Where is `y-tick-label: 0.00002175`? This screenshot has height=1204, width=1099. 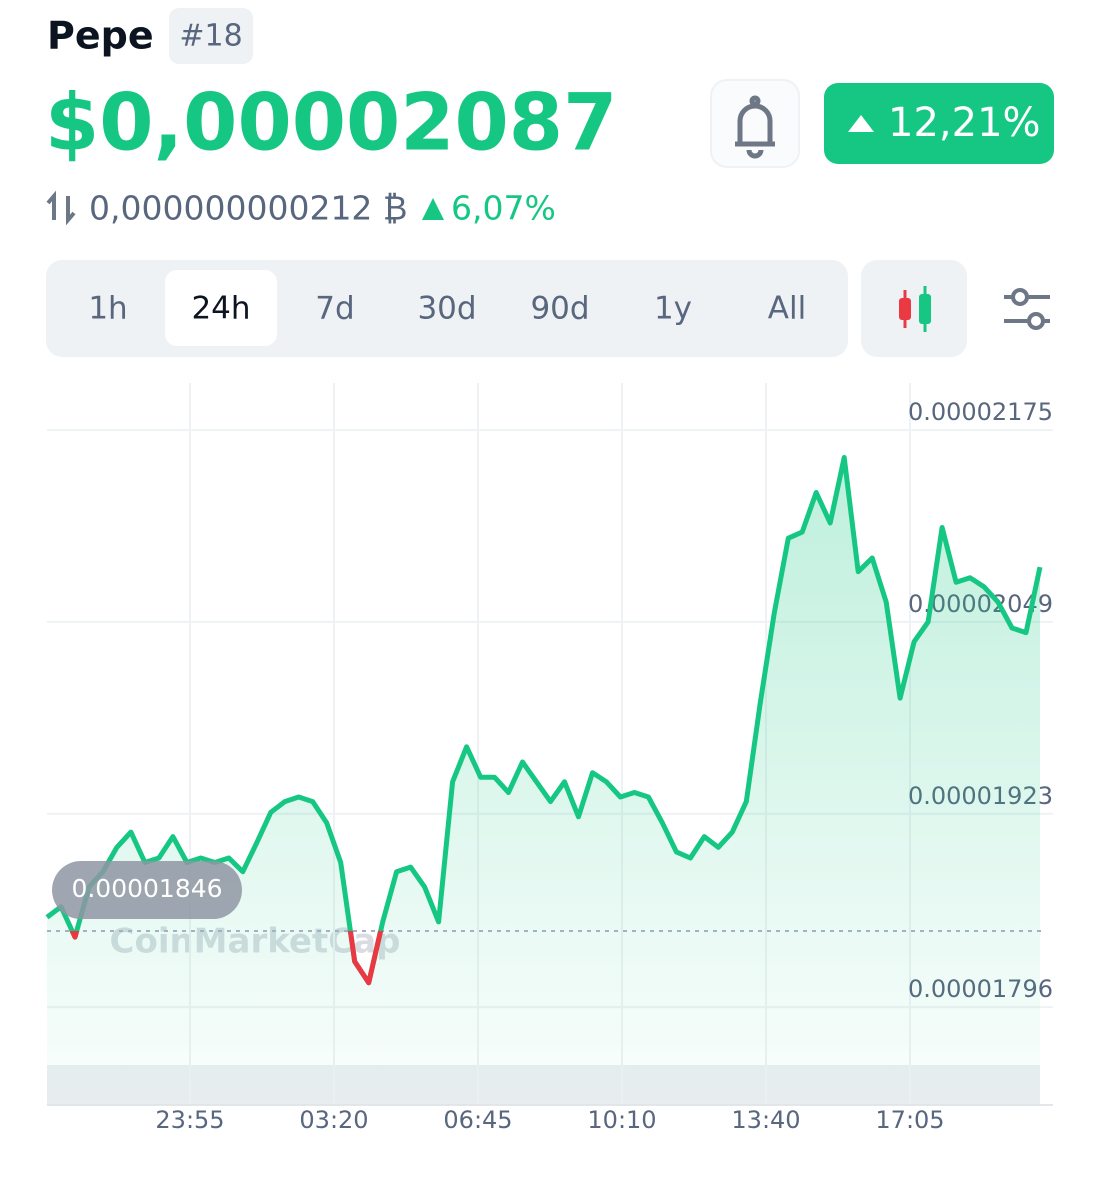 y-tick-label: 0.00002175 is located at coordinates (980, 412).